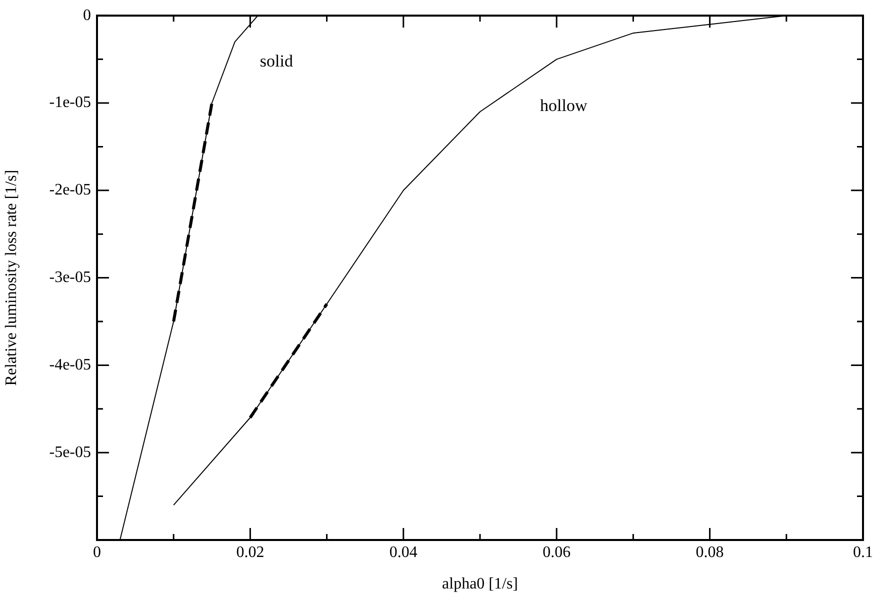  Describe the element at coordinates (277, 60) in the screenshot. I see `series-label: solid` at that location.